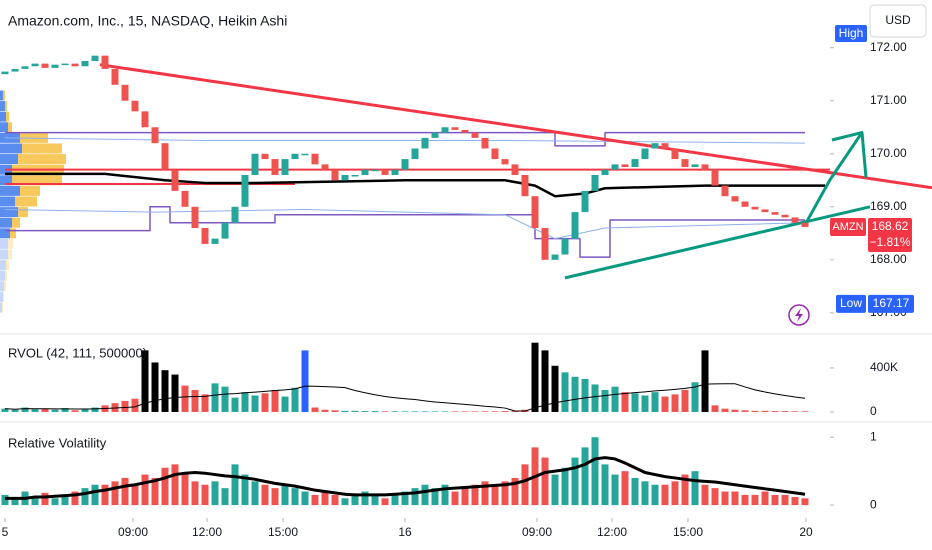 The width and height of the screenshot is (932, 550). What do you see at coordinates (537, 532) in the screenshot?
I see `x-tick-label: 09:00` at bounding box center [537, 532].